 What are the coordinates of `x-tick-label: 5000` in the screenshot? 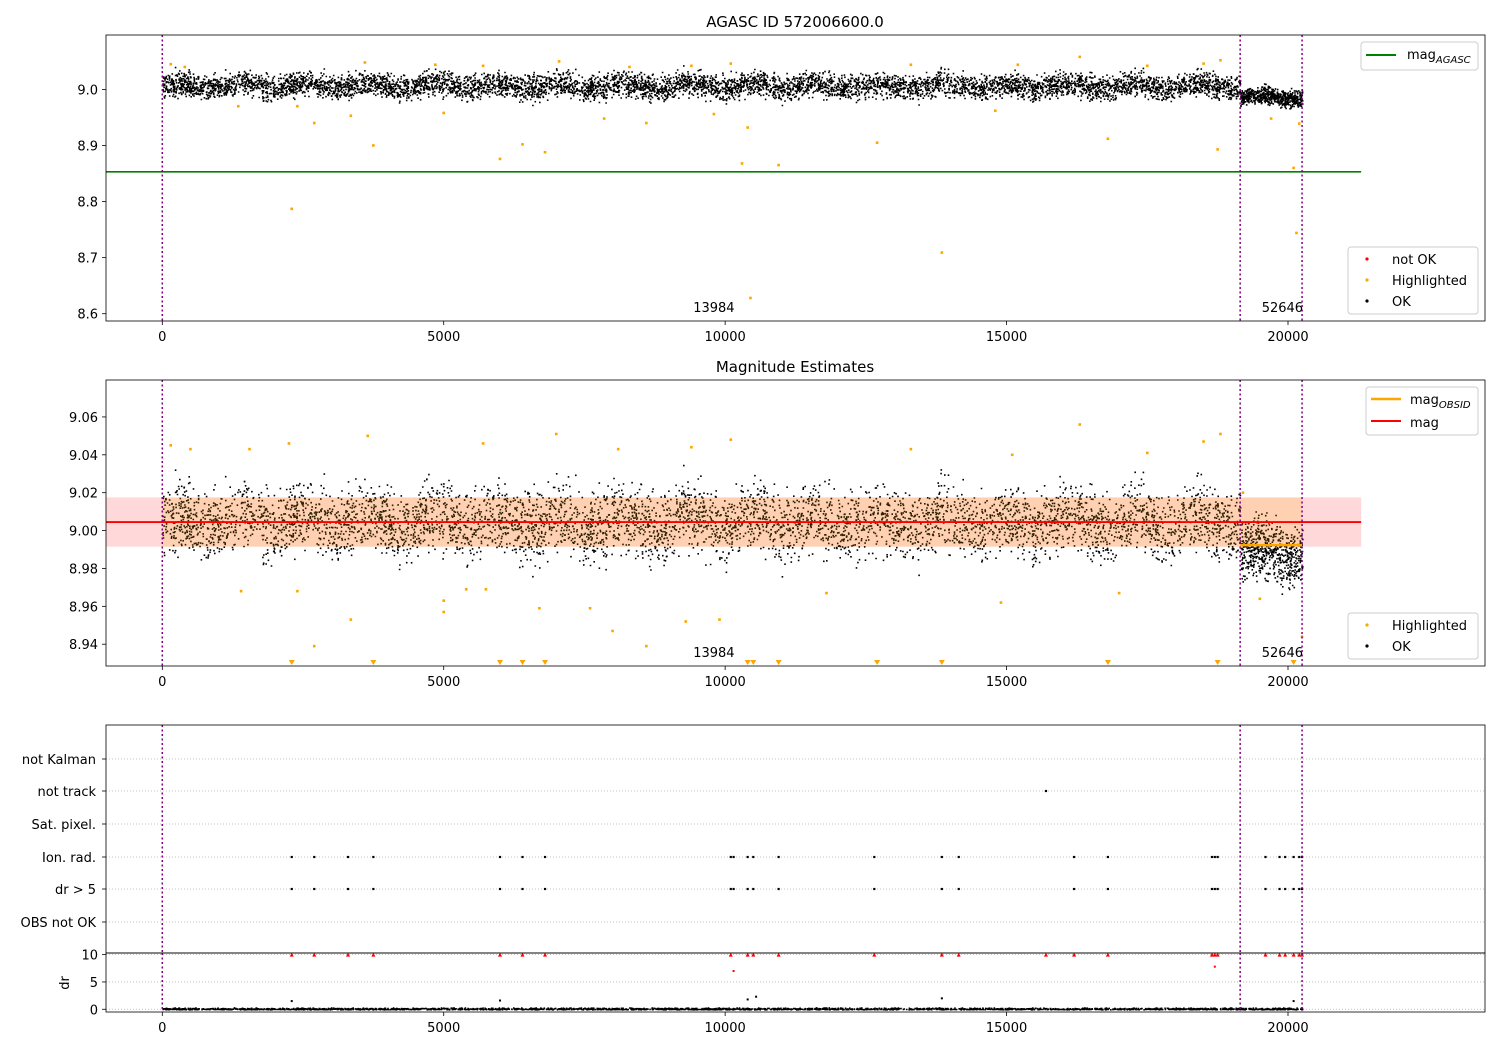 It's located at (443, 682).